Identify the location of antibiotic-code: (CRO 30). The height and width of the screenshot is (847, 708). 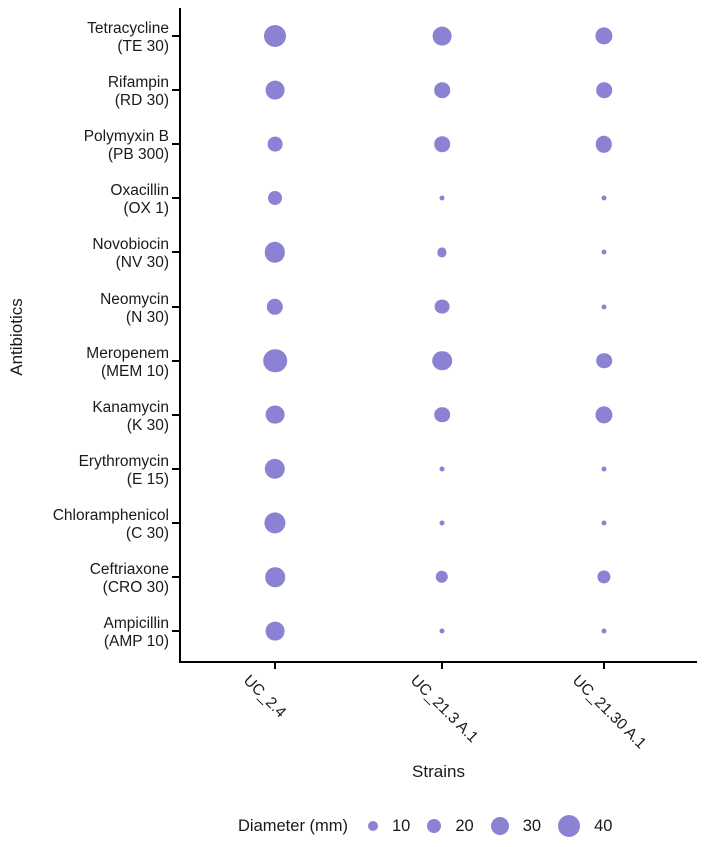
(135, 587).